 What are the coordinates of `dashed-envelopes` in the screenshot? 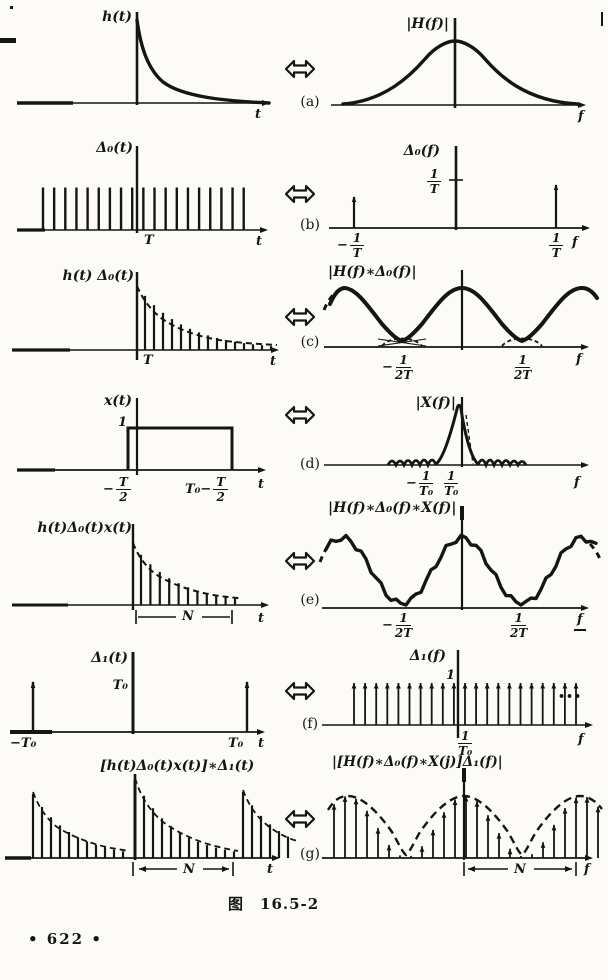 It's located at (165, 814).